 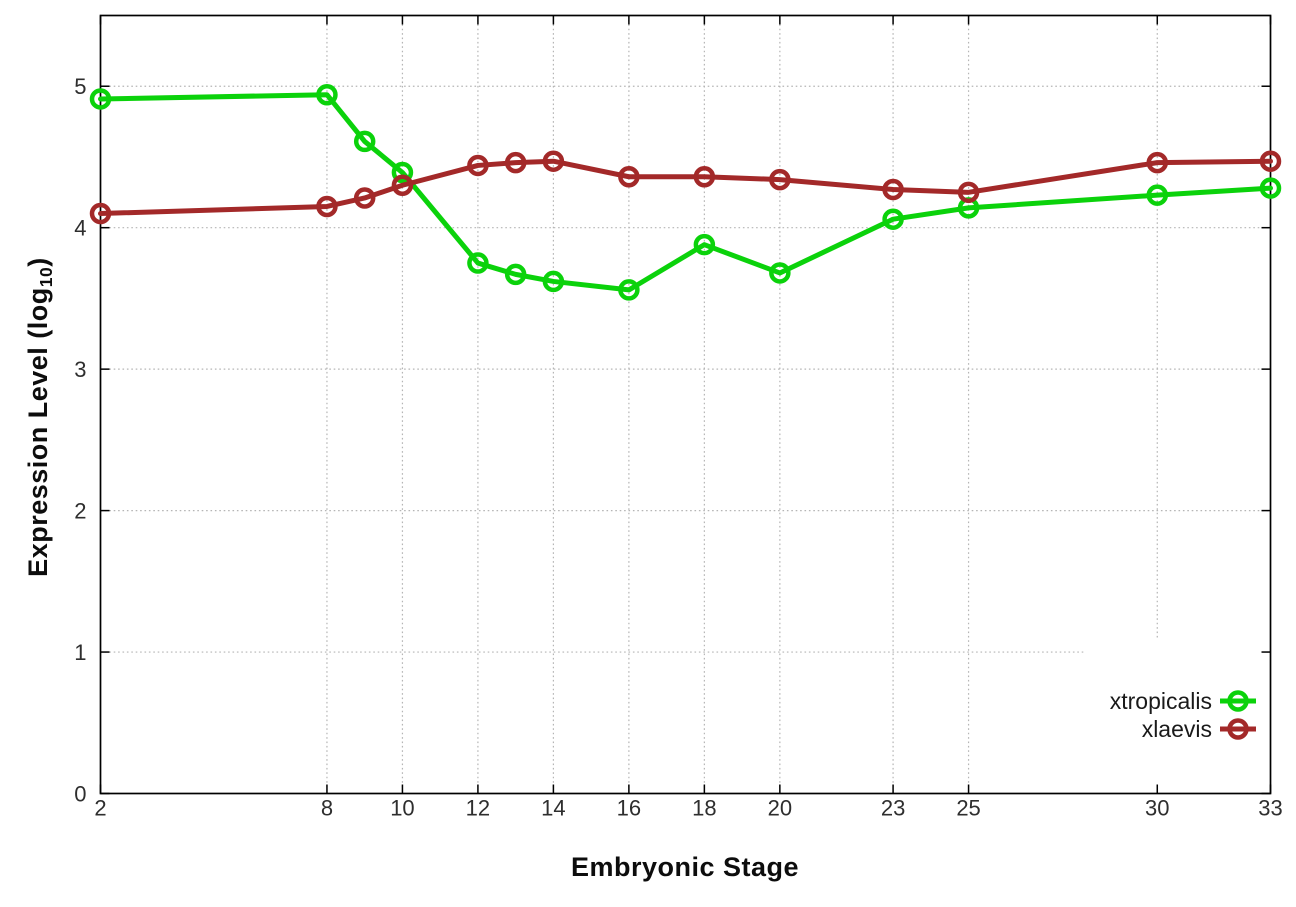 I want to click on x-tick-label: 25, so click(x=968, y=808).